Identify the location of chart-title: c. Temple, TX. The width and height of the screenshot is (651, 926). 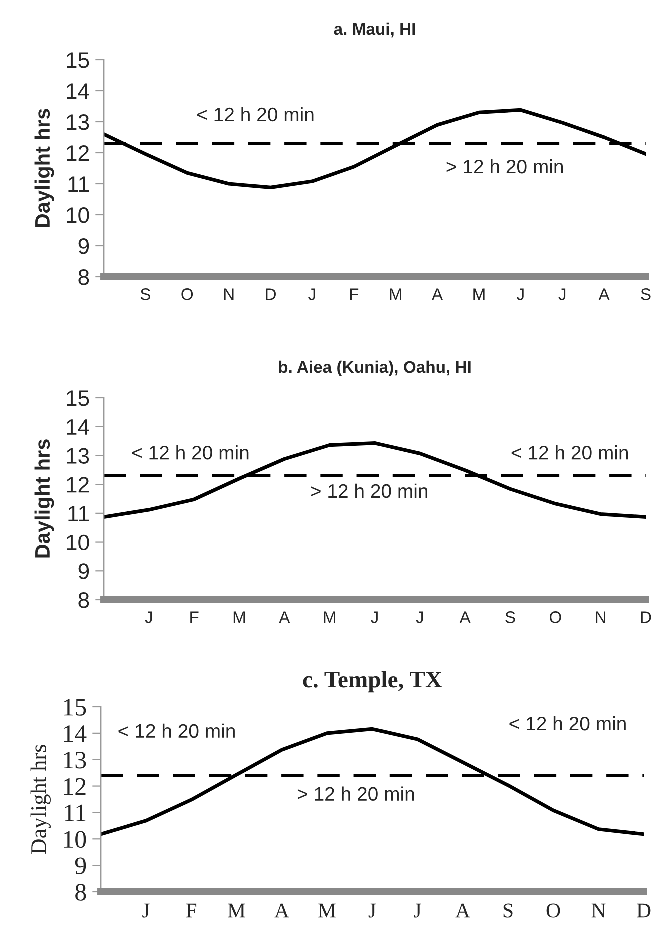
(372, 682).